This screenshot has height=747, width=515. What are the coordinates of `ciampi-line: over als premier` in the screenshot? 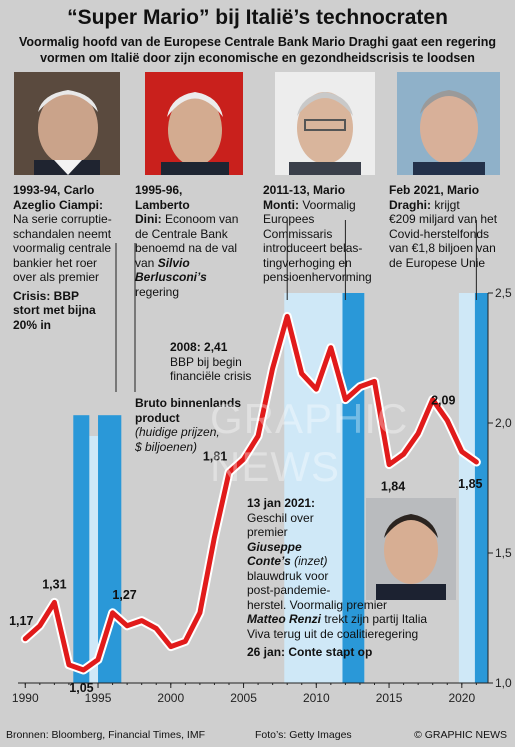 It's located at (56, 277).